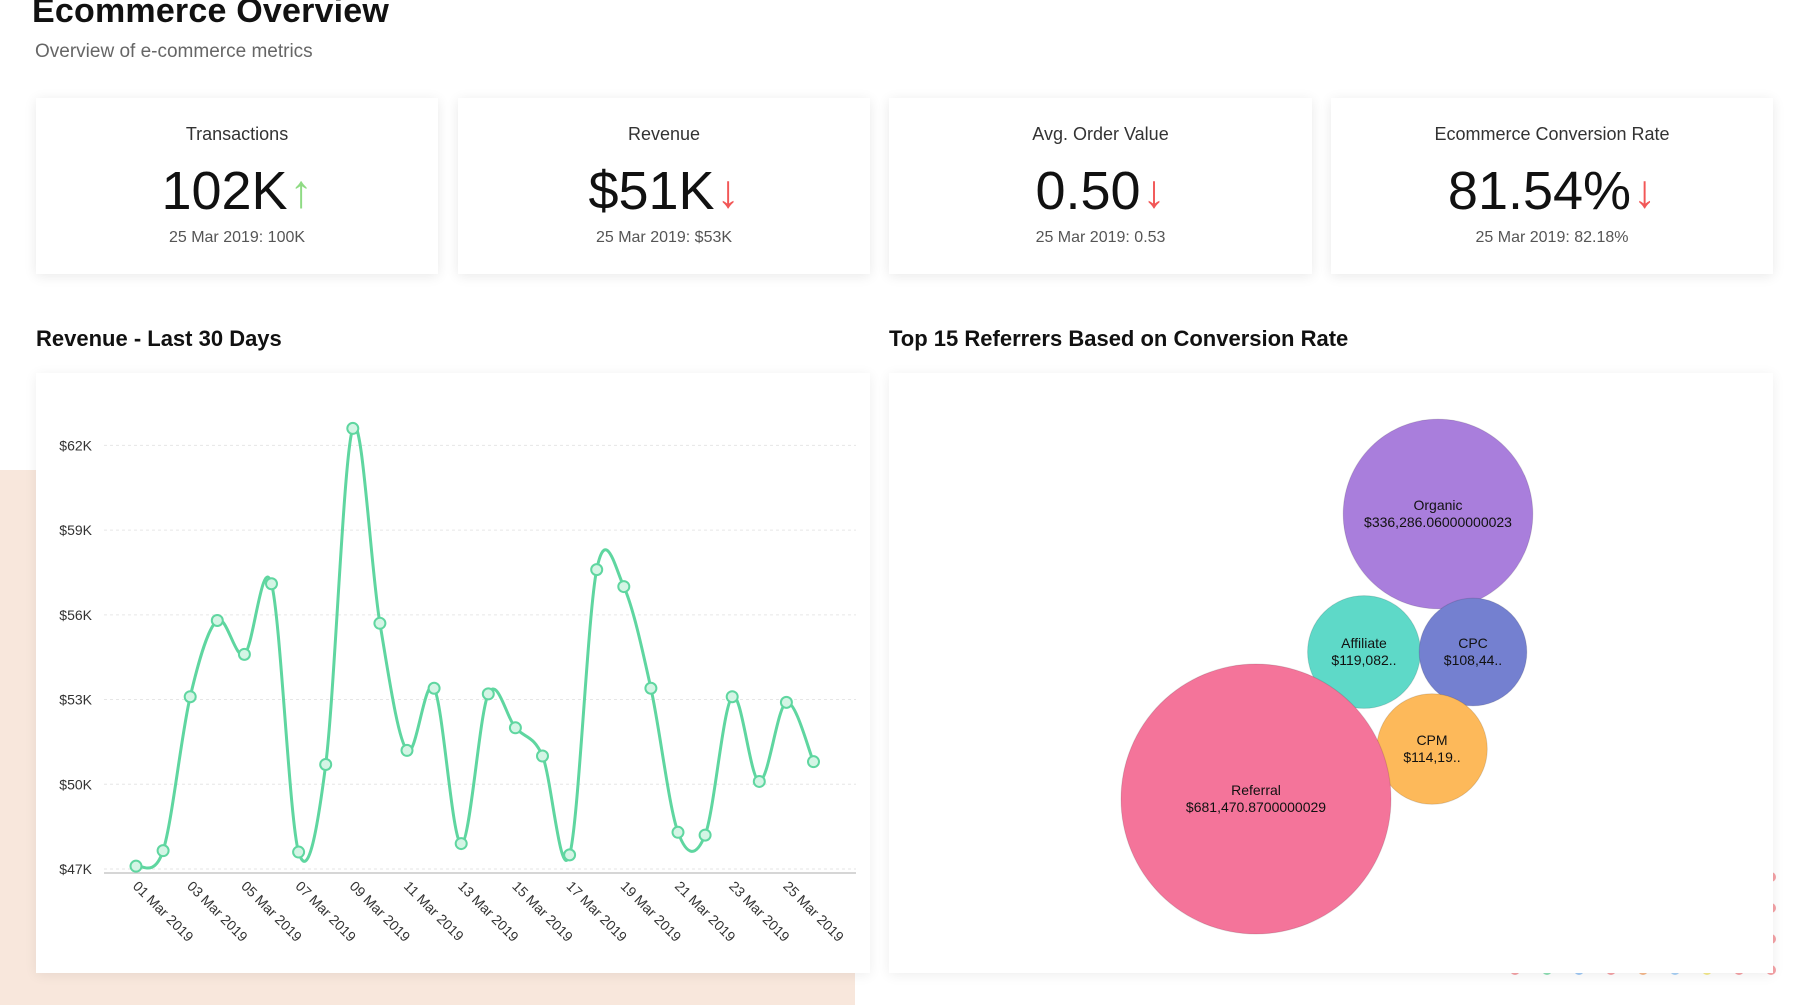  Describe the element at coordinates (664, 134) in the screenshot. I see `kpi-label: Revenue` at that location.